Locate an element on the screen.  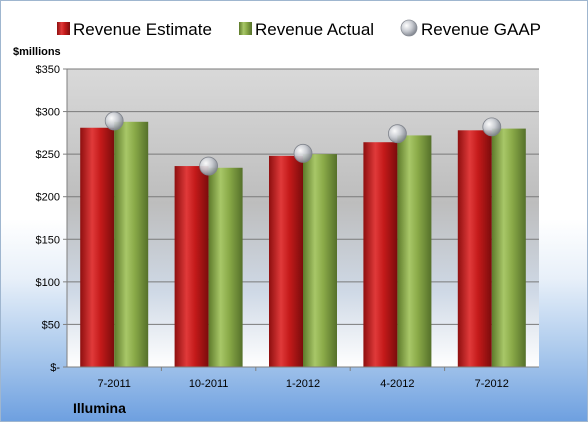
x-tick-label: 7-2011 is located at coordinates (113, 384).